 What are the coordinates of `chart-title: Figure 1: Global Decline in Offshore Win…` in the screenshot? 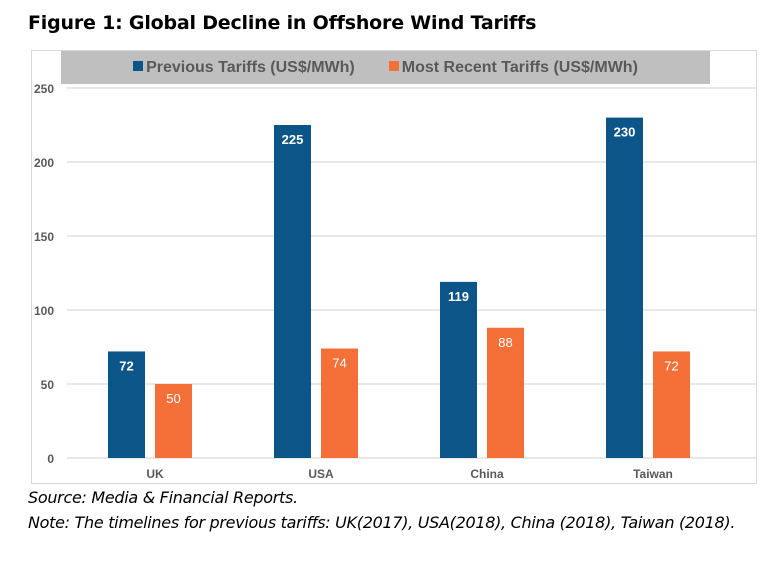 It's located at (282, 23).